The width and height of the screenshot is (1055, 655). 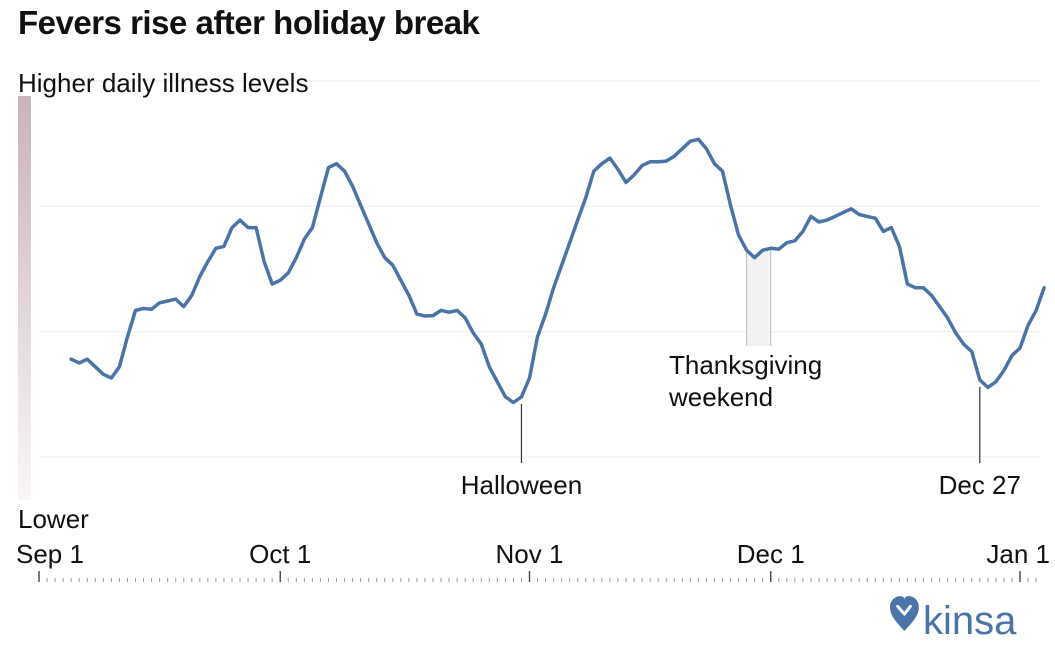 I want to click on thanksgiving-shade, so click(x=758, y=297).